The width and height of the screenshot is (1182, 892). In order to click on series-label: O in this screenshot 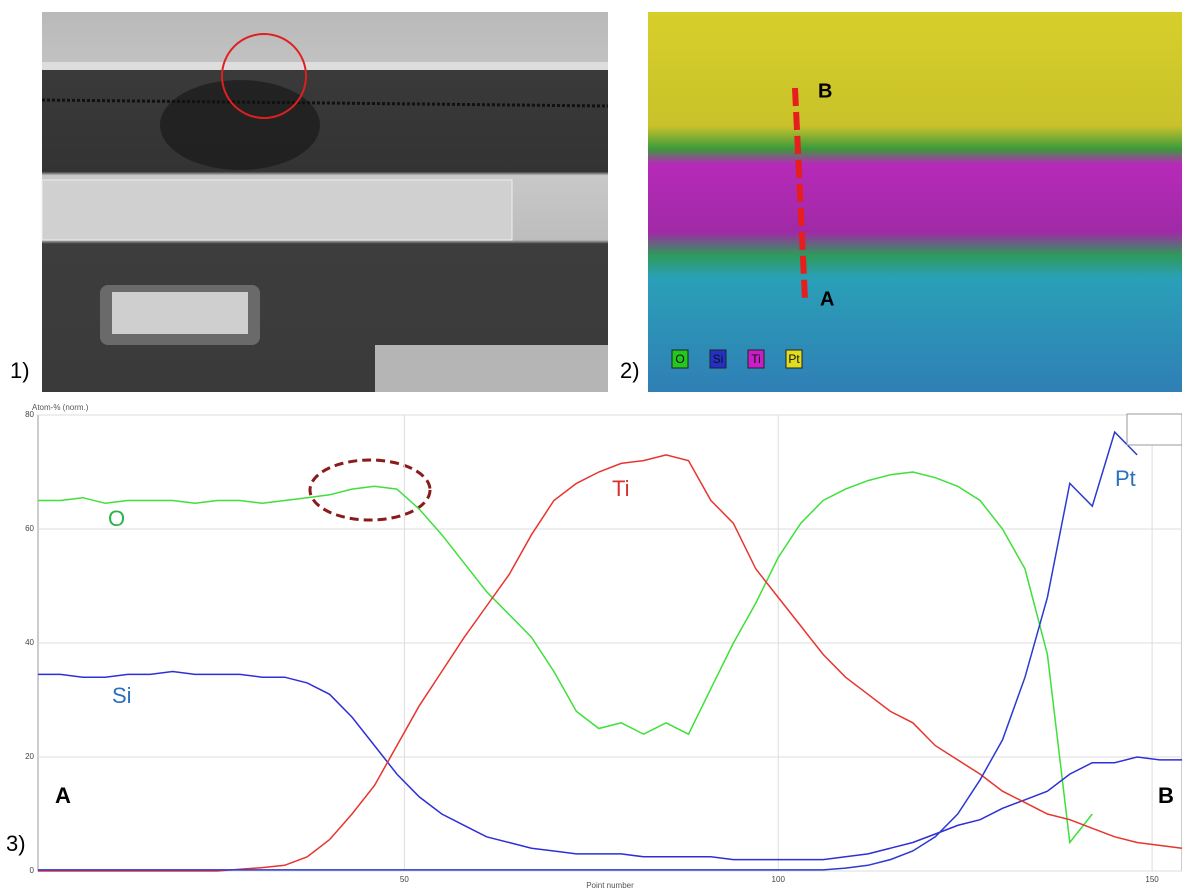, I will do `click(116, 518)`.